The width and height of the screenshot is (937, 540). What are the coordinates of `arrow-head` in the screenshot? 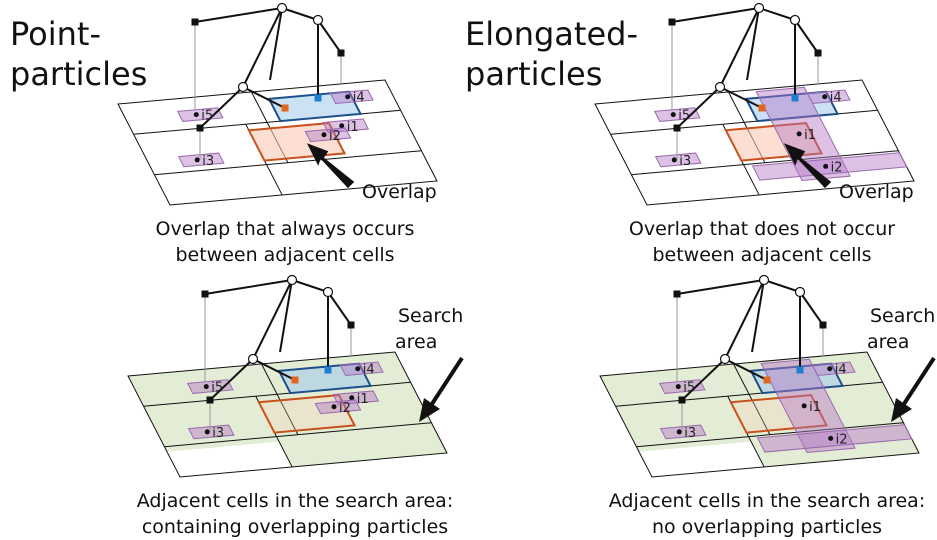 It's located at (429, 410).